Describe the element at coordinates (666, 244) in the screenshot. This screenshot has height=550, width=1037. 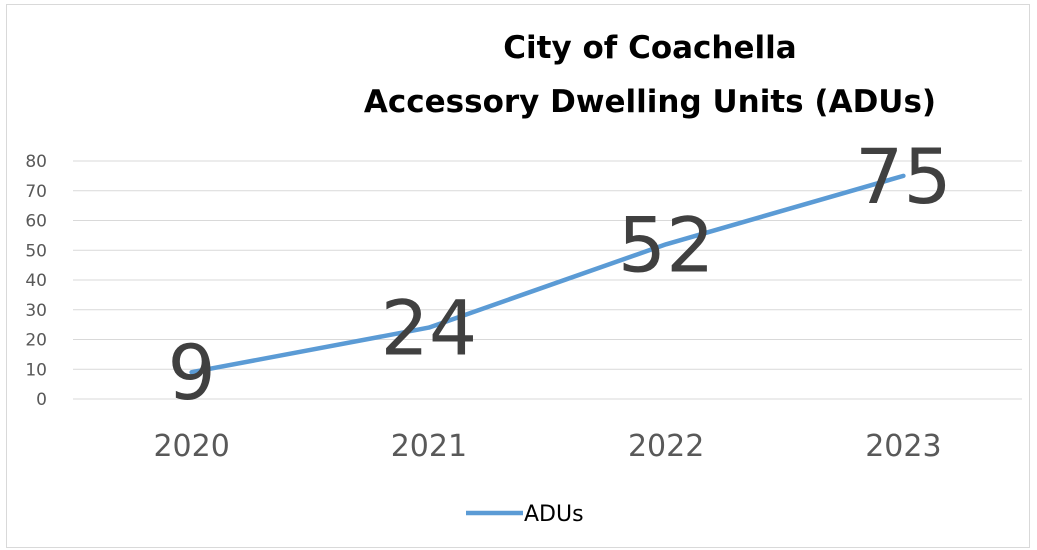
I see `data-label-2022: 52` at that location.